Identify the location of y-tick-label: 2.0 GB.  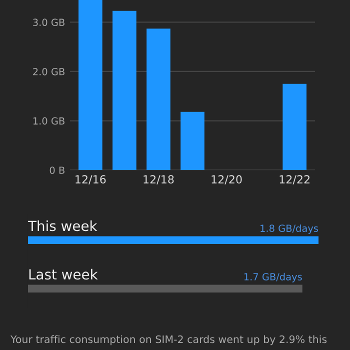
(48, 72).